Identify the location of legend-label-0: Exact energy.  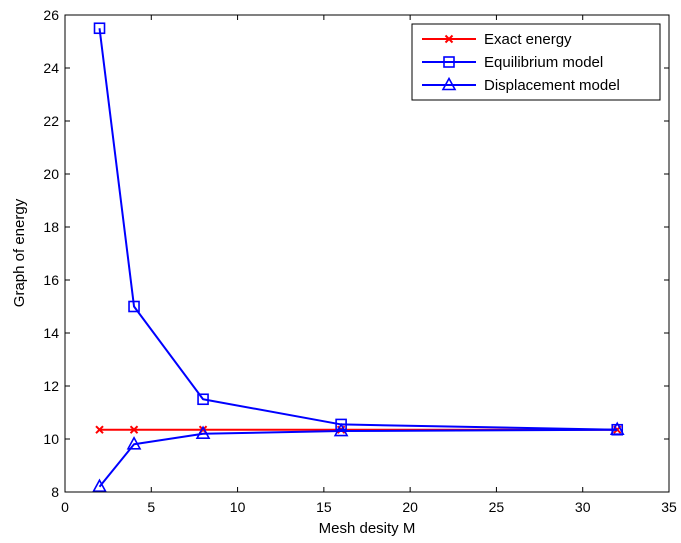
(528, 39).